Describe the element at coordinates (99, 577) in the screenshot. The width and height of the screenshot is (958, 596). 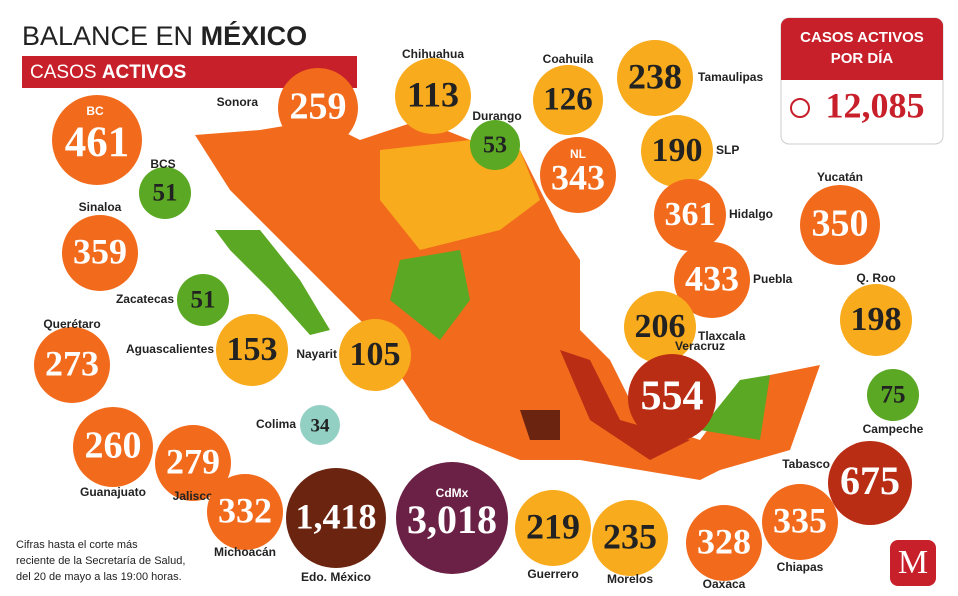
I see `footnote-line: del 20 de mayo a las 19:00 horas.` at that location.